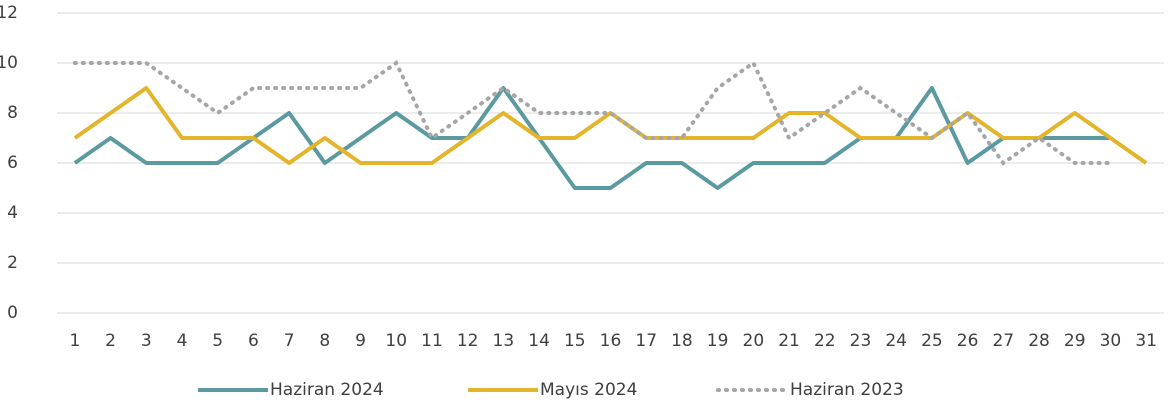  I want to click on x-tick-label: 26, so click(968, 341).